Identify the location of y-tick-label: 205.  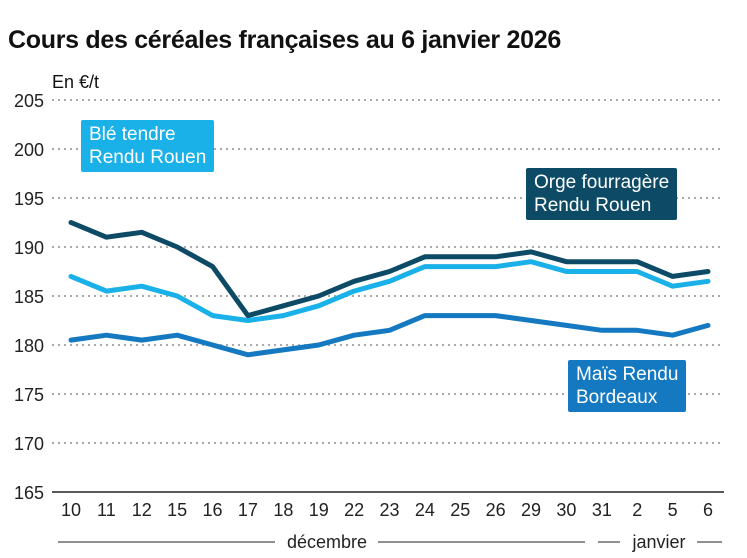
(29, 101).